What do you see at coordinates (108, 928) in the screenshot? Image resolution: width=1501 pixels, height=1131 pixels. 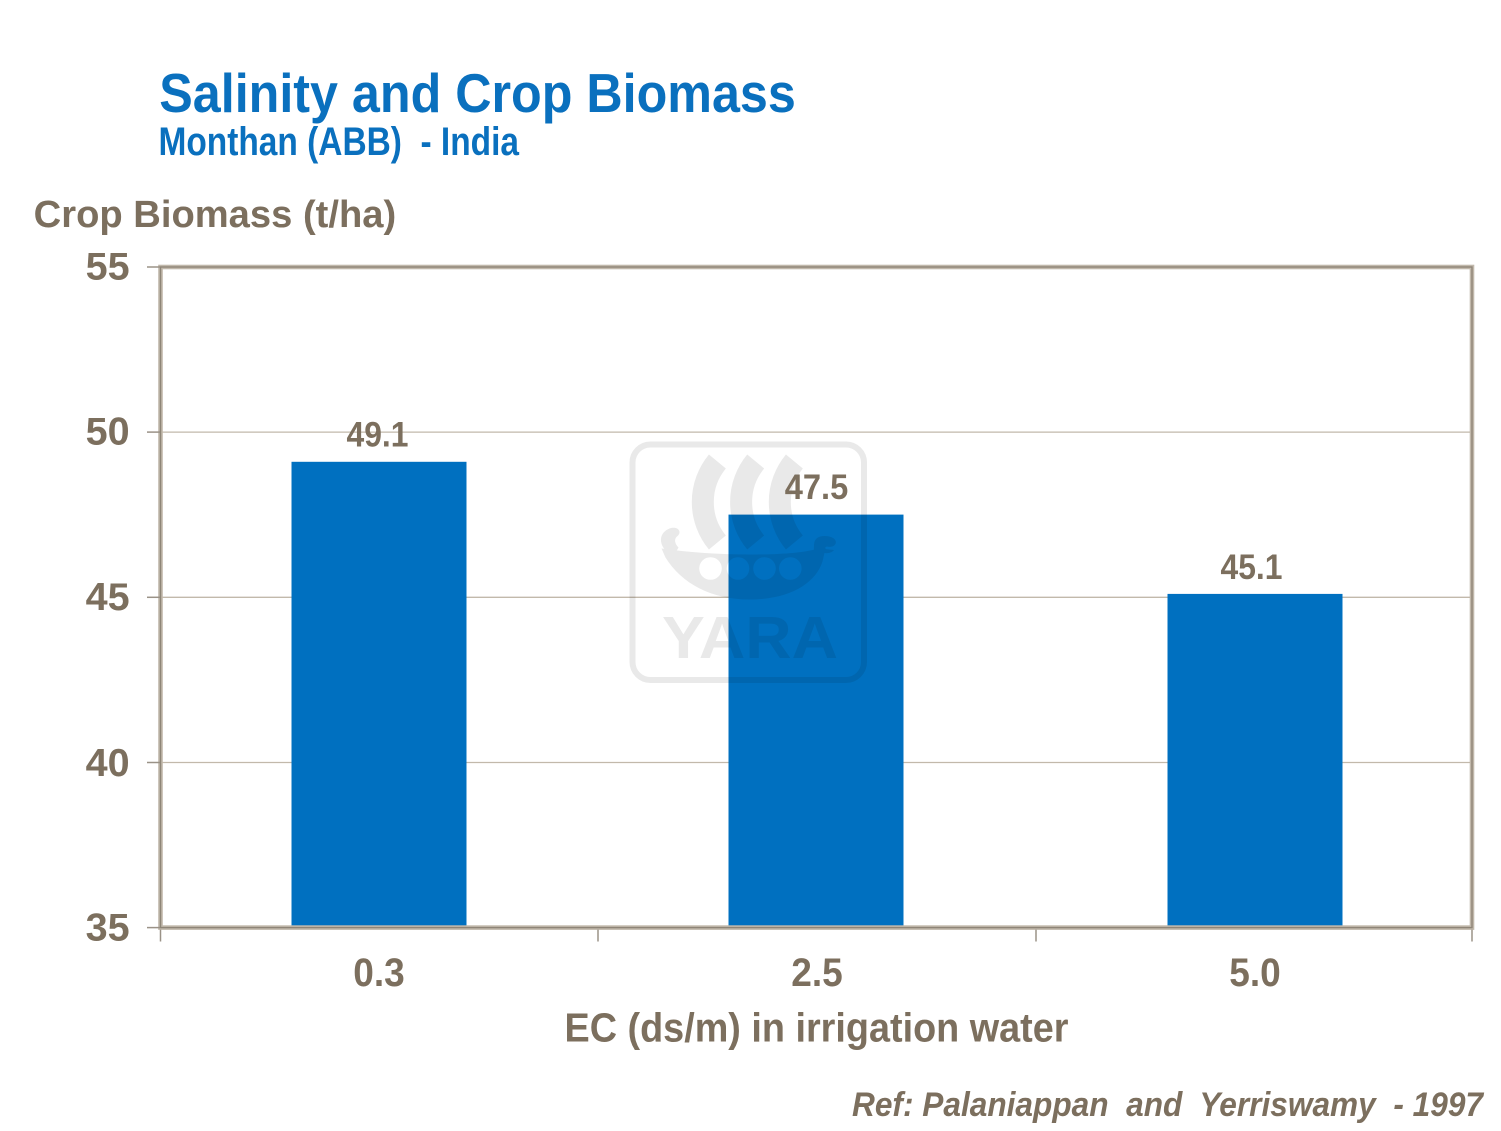 I see `svg-text: 35` at bounding box center [108, 928].